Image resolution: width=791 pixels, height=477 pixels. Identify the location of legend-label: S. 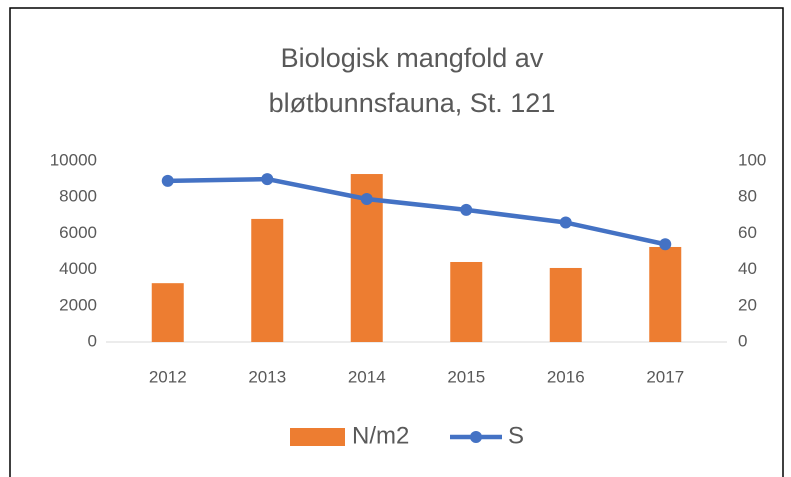
(516, 435).